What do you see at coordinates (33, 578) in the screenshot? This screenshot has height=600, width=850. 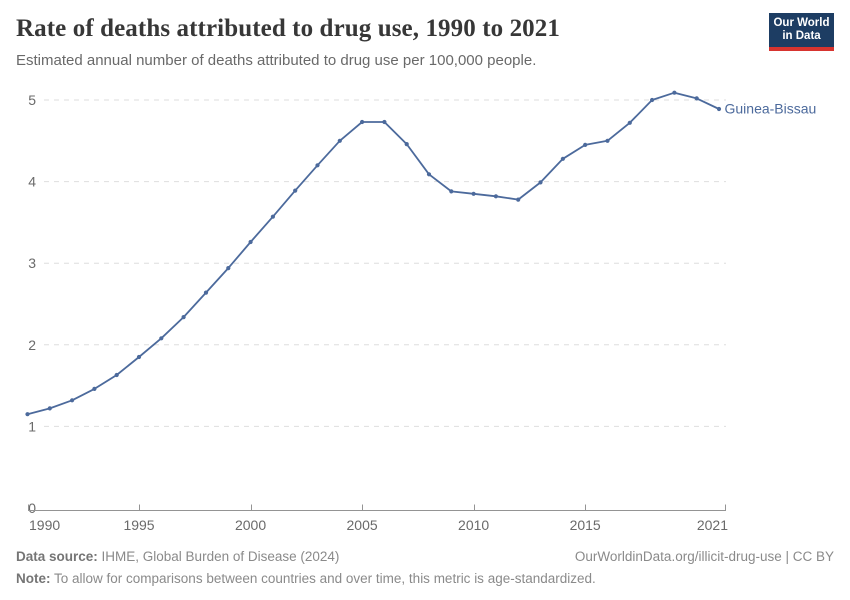 I see `note-label: Note:` at bounding box center [33, 578].